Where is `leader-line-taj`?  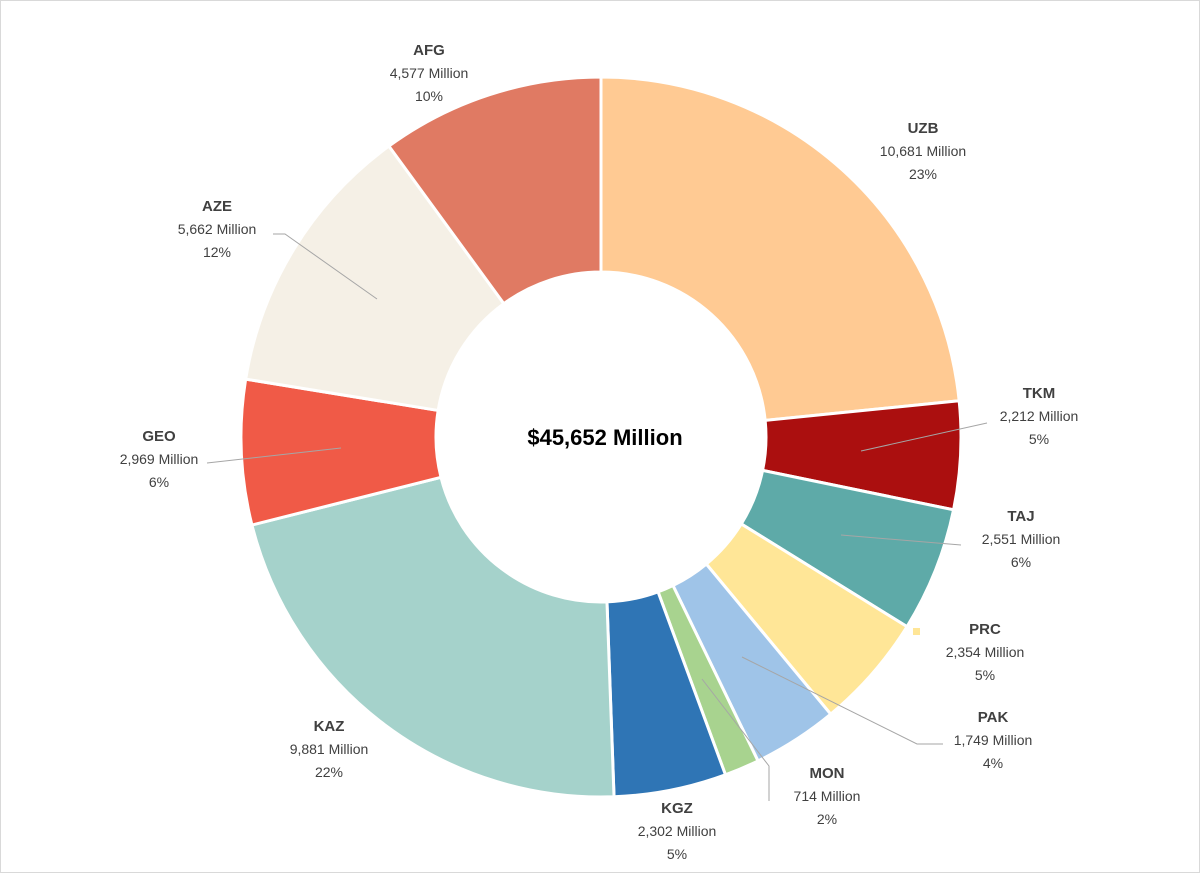 leader-line-taj is located at coordinates (901, 540).